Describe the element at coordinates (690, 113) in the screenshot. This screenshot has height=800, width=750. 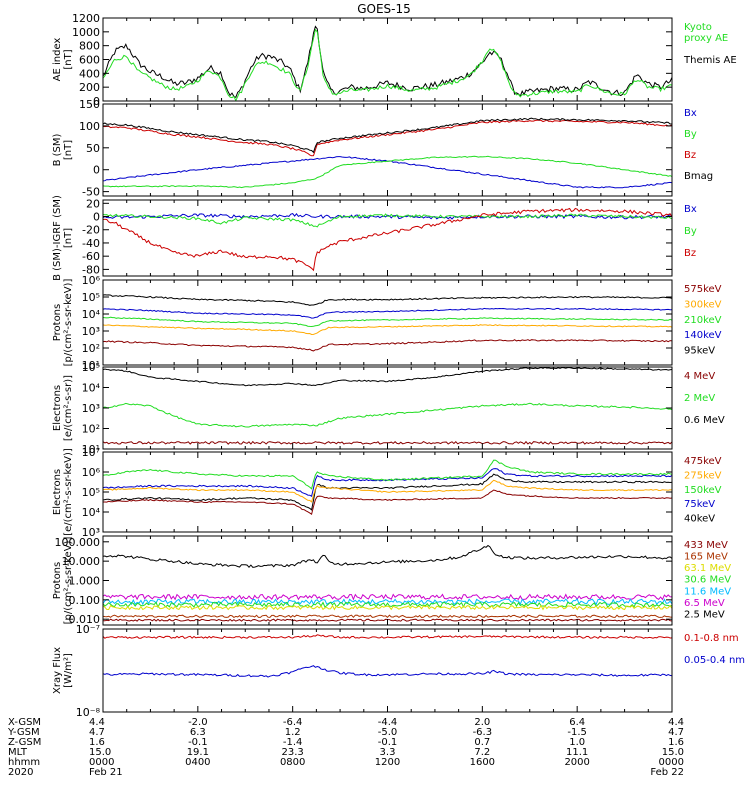
I see `legend-entry-bsm-0: Bx` at that location.